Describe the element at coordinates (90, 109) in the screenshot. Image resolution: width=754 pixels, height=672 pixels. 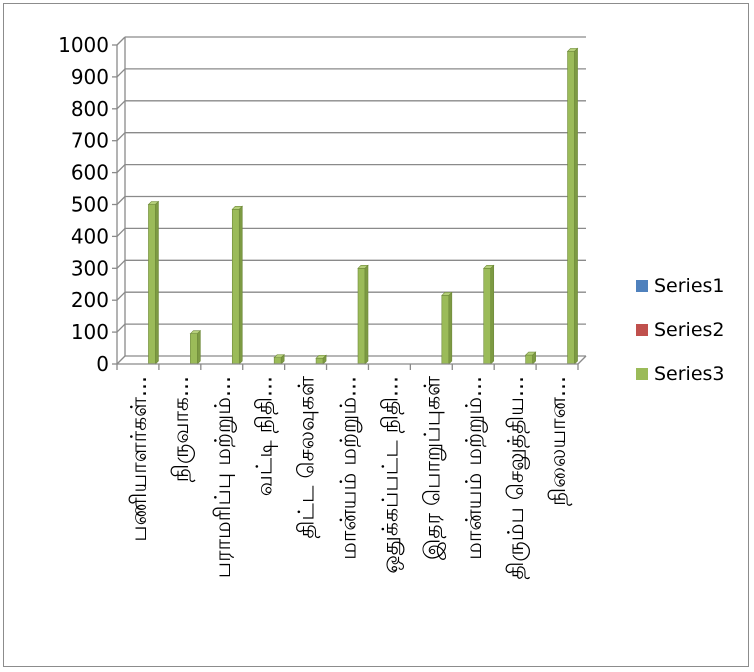
I see `y-tick-label: 800` at that location.